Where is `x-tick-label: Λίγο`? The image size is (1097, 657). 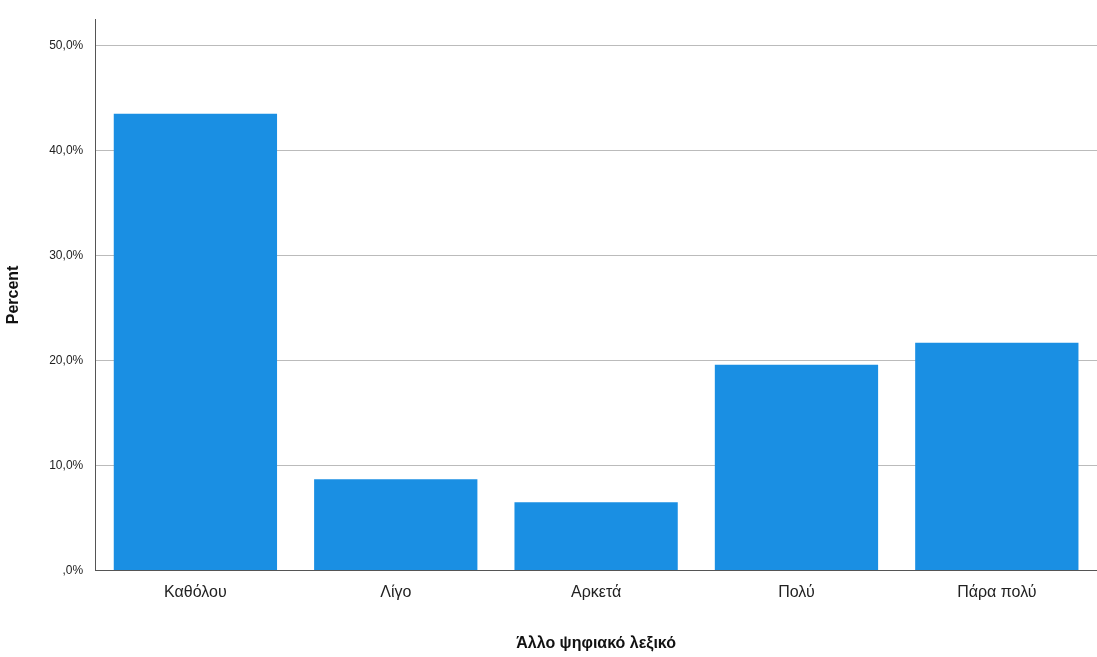 x-tick-label: Λίγο is located at coordinates (396, 591).